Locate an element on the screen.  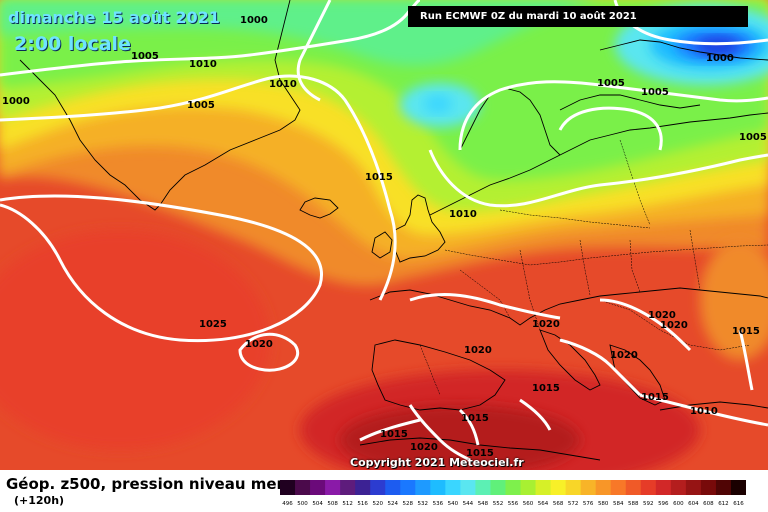
scale-tick-label: 540 is located at coordinates (453, 504).